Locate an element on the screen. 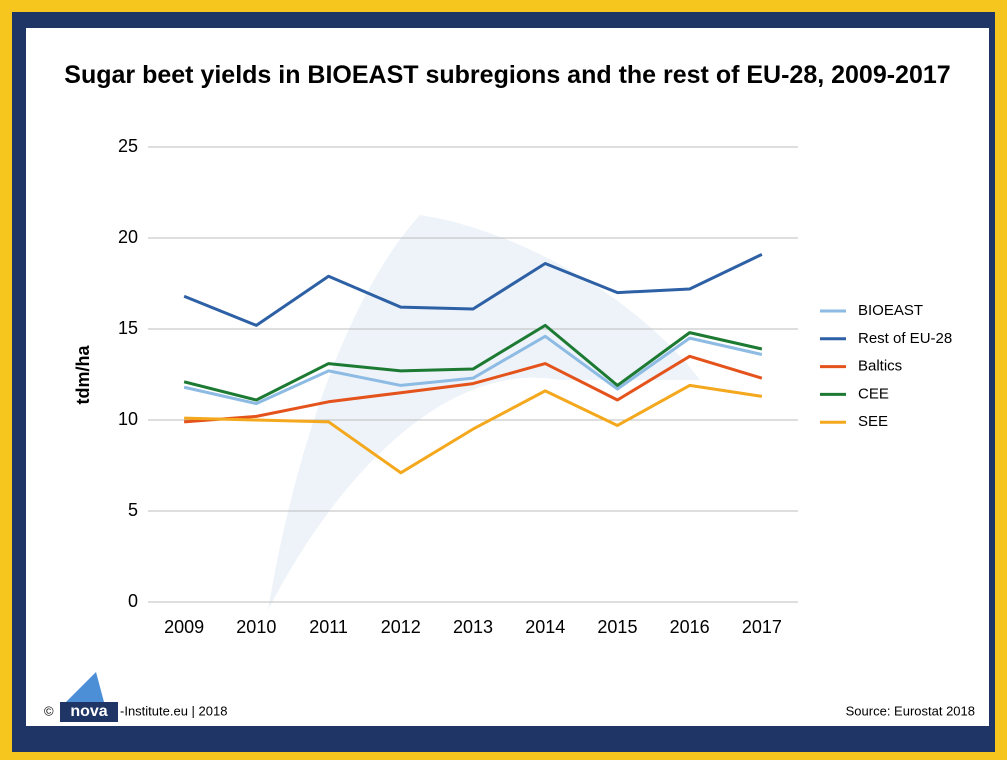  legend-label: Baltics is located at coordinates (880, 366).